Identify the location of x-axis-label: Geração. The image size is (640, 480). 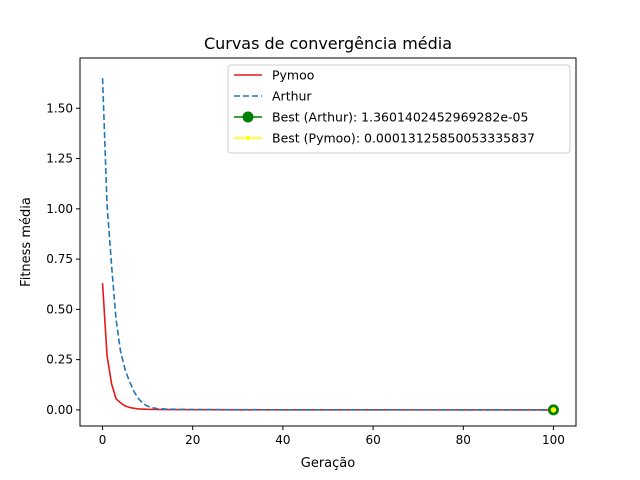
(328, 463).